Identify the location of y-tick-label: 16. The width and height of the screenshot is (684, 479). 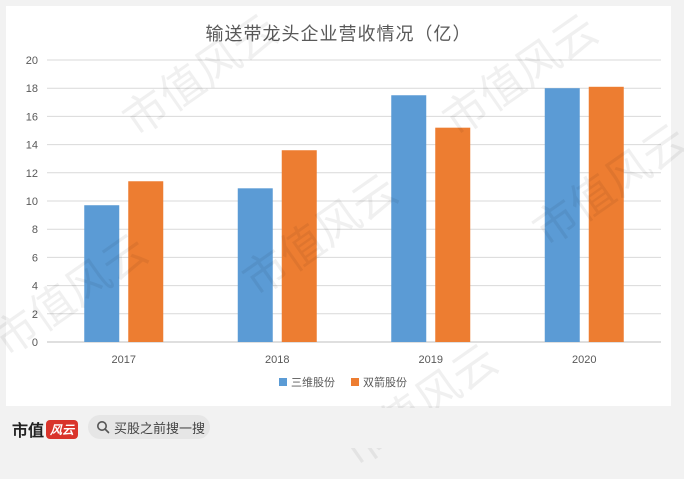
(32, 117).